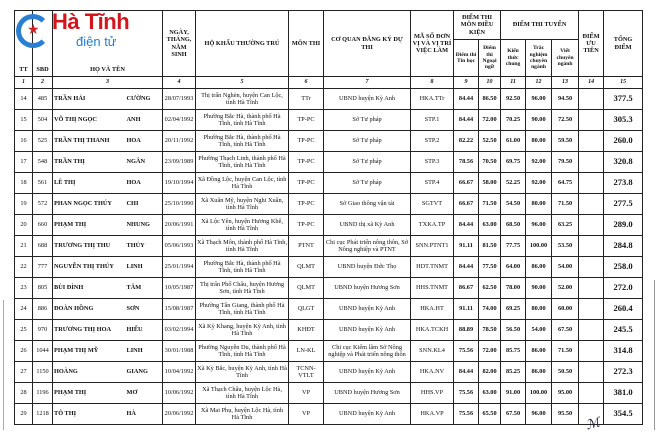  Describe the element at coordinates (89, 351) in the screenshot. I see `cell-surname: PHẠM THỊ MỸ` at that location.